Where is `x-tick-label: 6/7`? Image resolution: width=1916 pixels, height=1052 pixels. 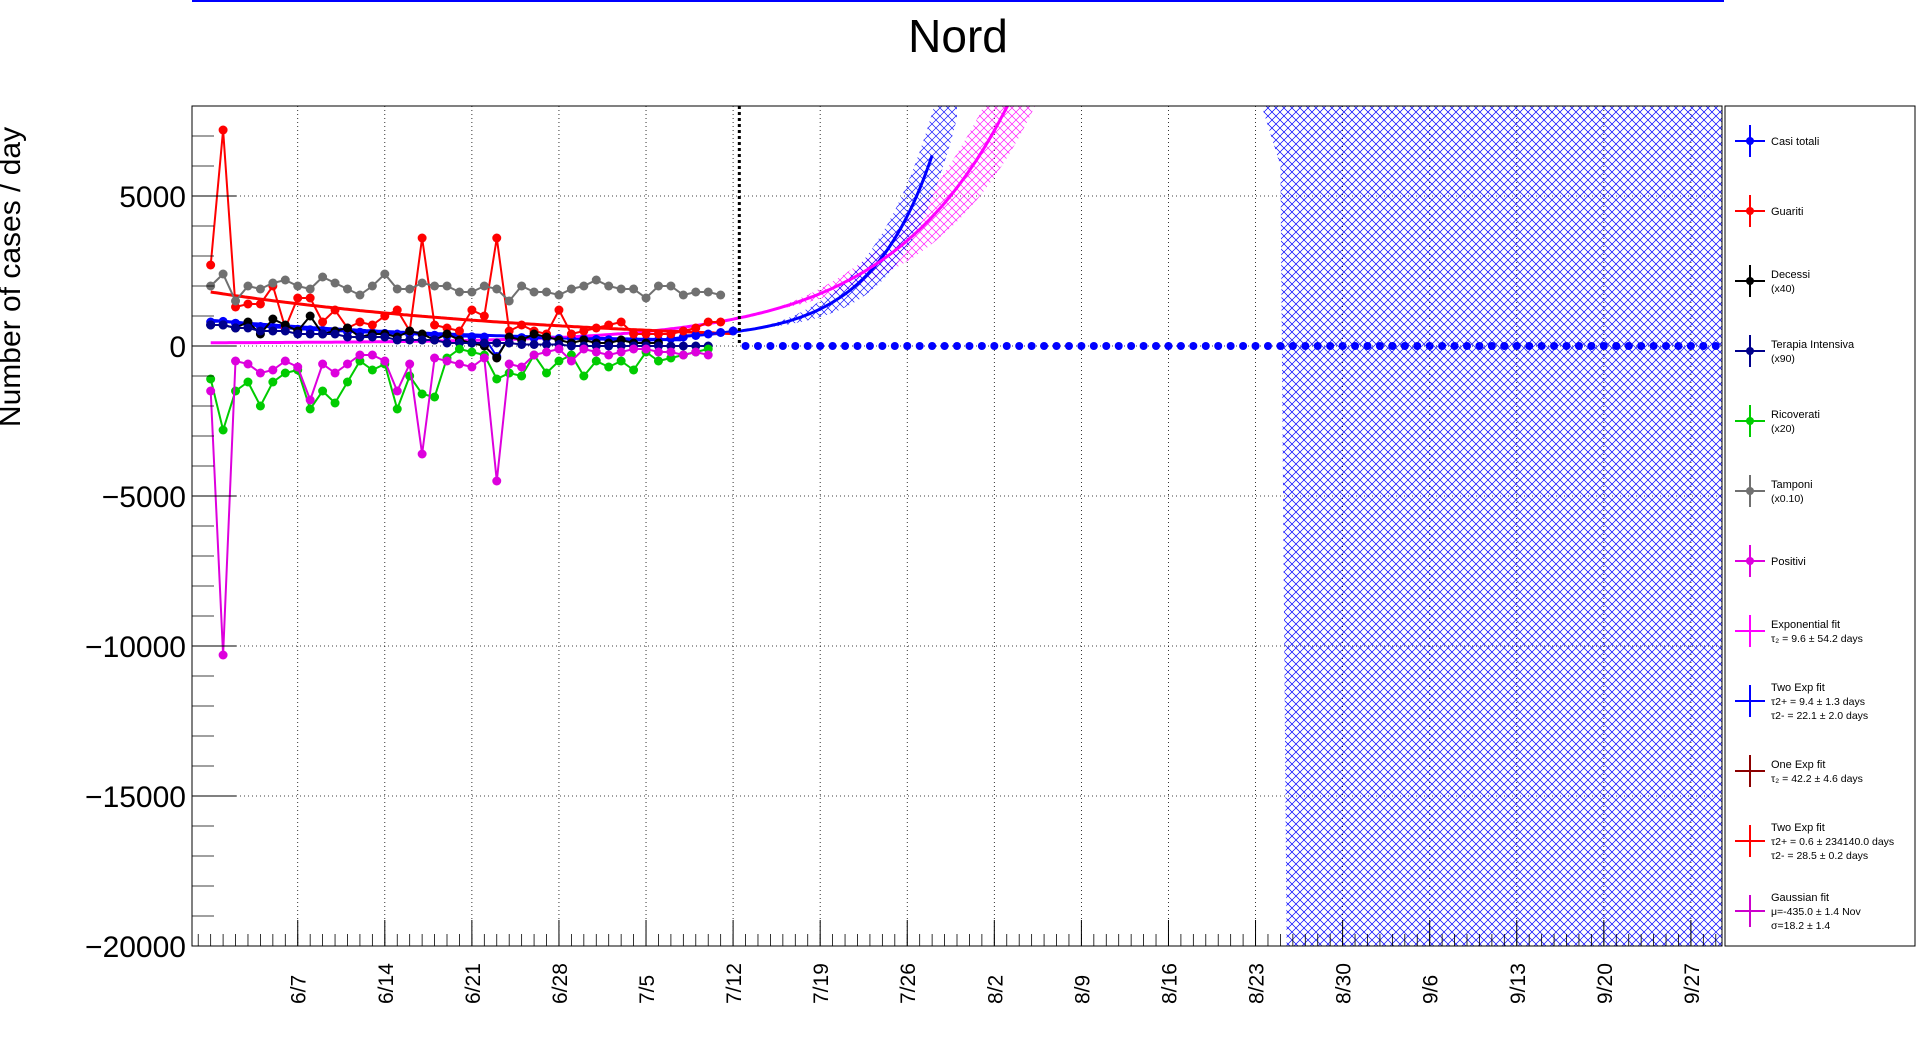
x-tick-label: 6/7 is located at coordinates (299, 989).